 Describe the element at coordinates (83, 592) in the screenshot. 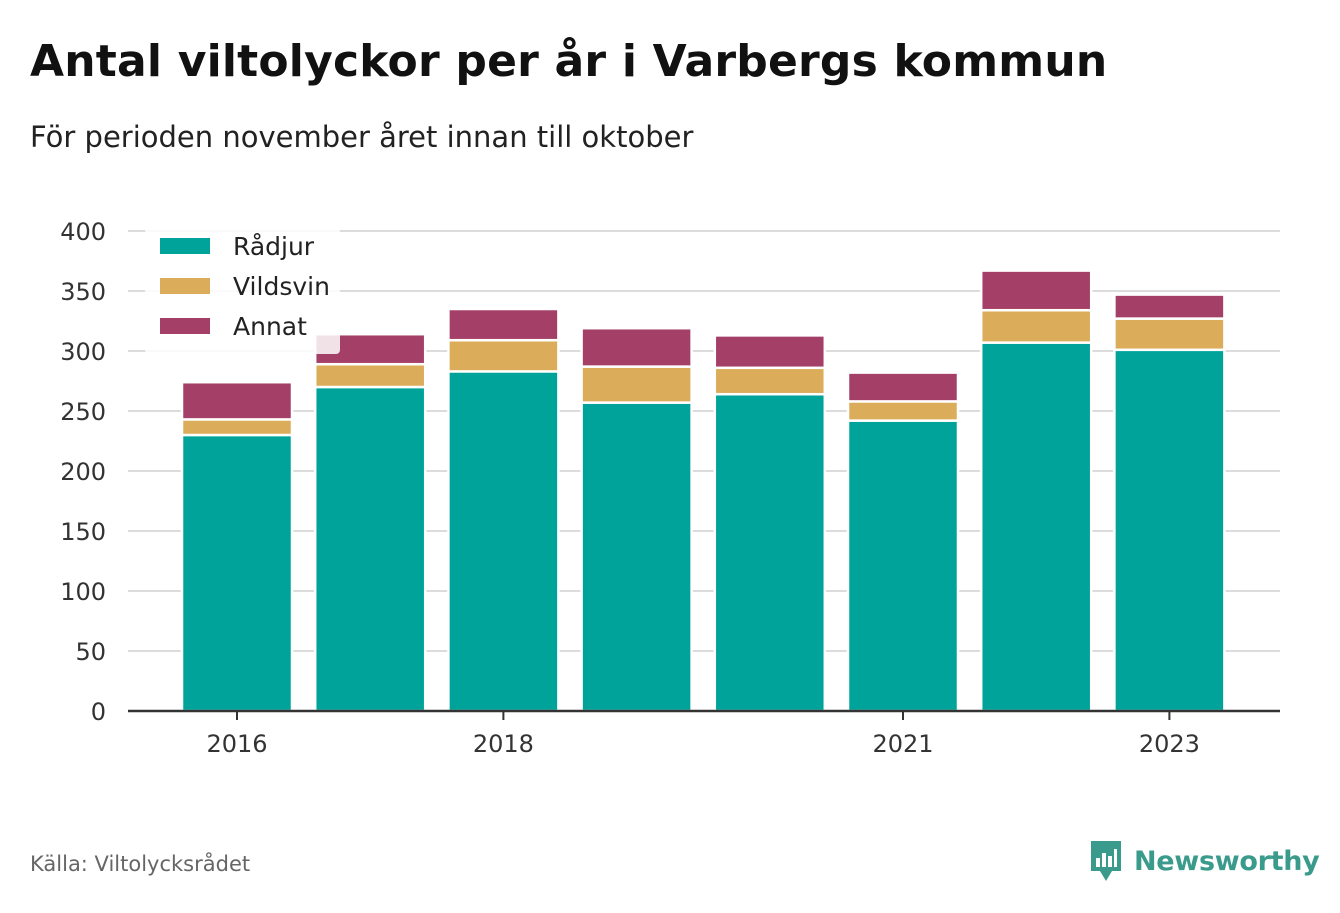

I see `y-tick-label: 100` at that location.